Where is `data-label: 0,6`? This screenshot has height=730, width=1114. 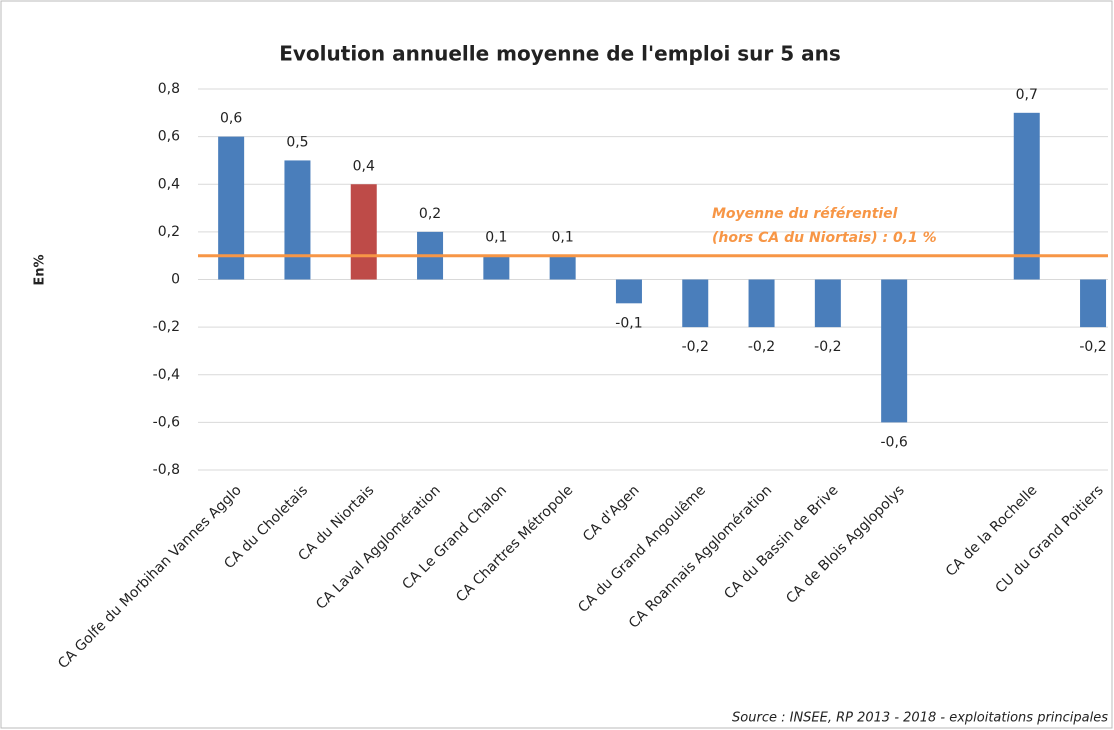
data-label: 0,6 is located at coordinates (231, 119).